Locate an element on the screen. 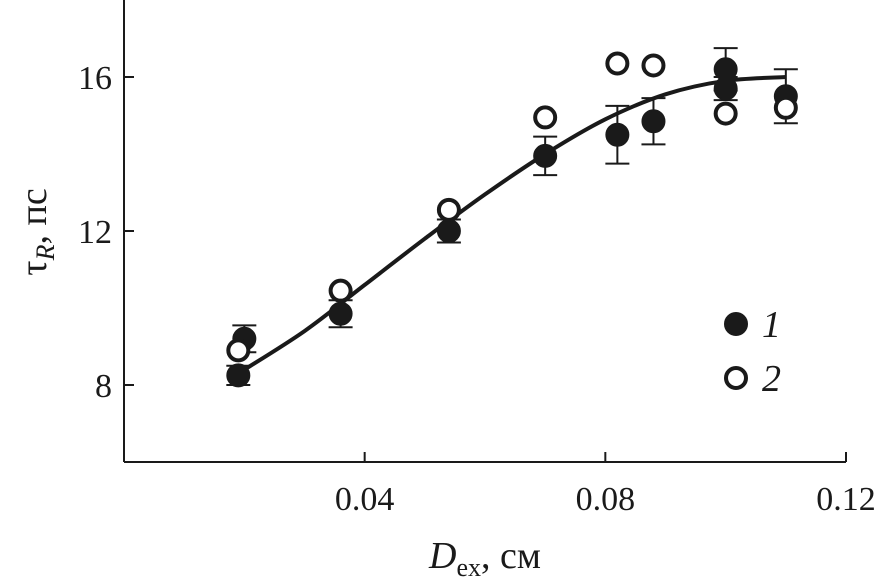 The height and width of the screenshot is (580, 878). y-tick-label: 16 is located at coordinates (95, 78).